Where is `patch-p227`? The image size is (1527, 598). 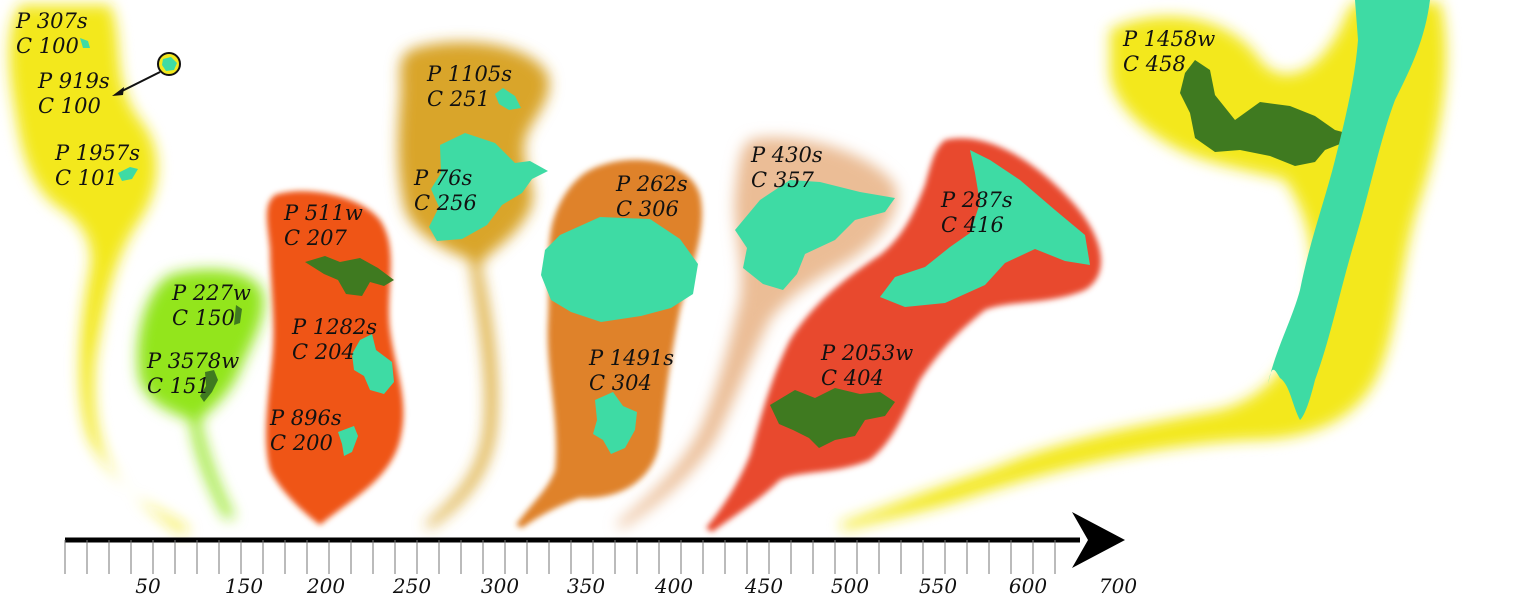
patch-p227 is located at coordinates (238, 315).